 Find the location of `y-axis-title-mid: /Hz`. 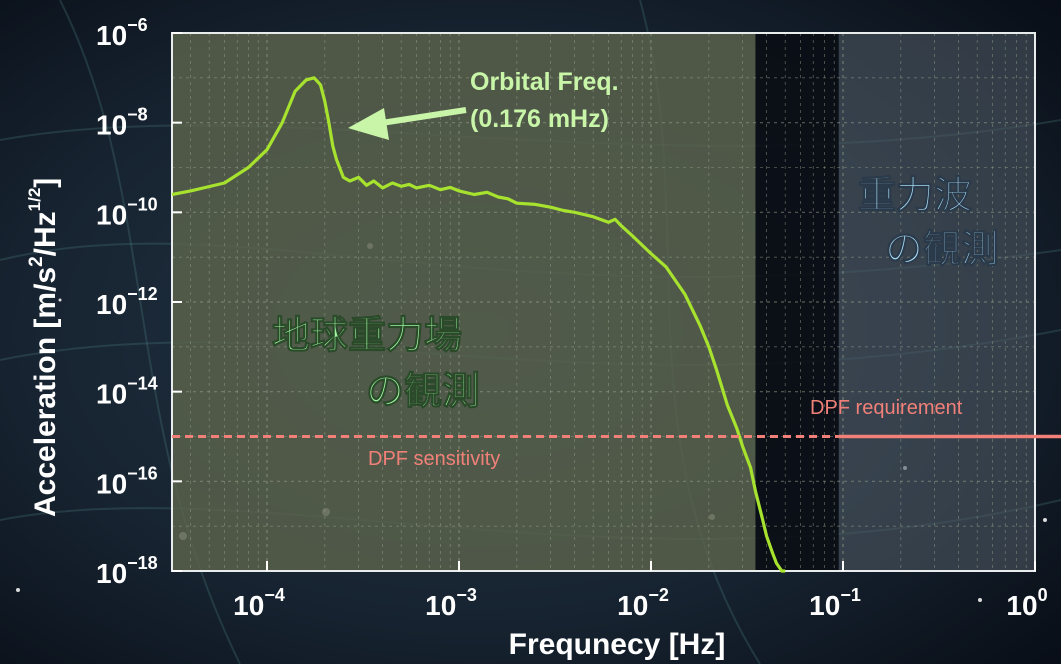

y-axis-title-mid: /Hz is located at coordinates (45, 233).